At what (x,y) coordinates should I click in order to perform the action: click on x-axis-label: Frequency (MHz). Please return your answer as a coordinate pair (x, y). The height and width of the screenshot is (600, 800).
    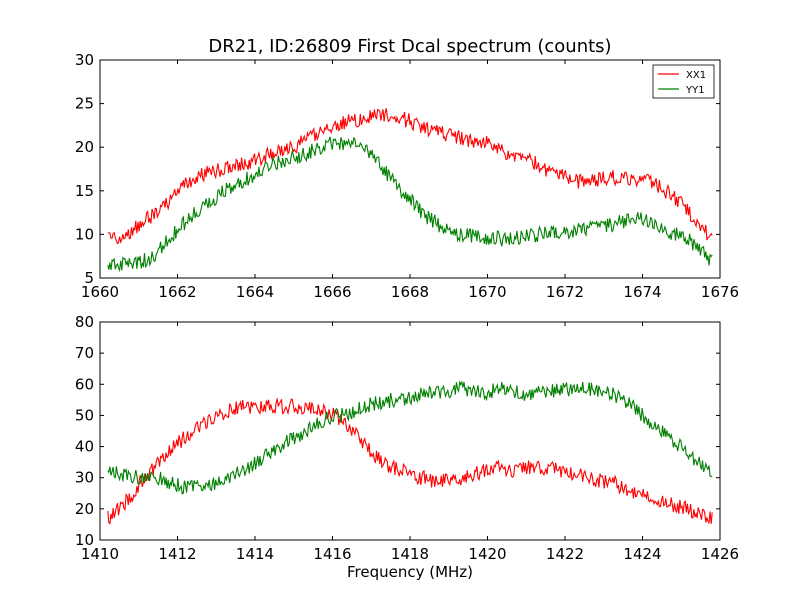
    Looking at the image, I should click on (410, 572).